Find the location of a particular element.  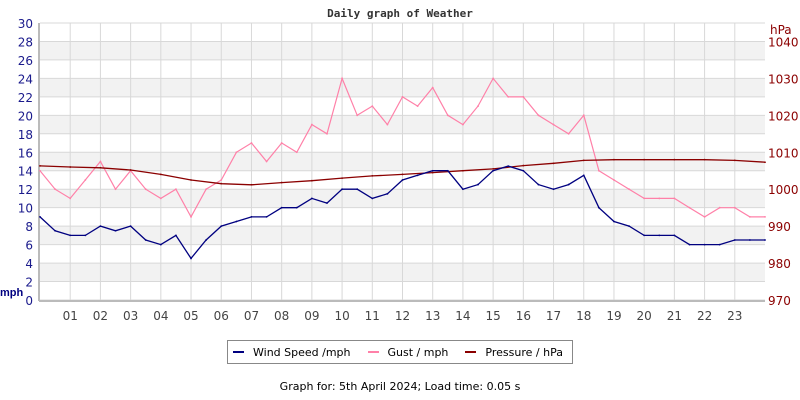

right-tick-label: 1010 is located at coordinates (783, 153).